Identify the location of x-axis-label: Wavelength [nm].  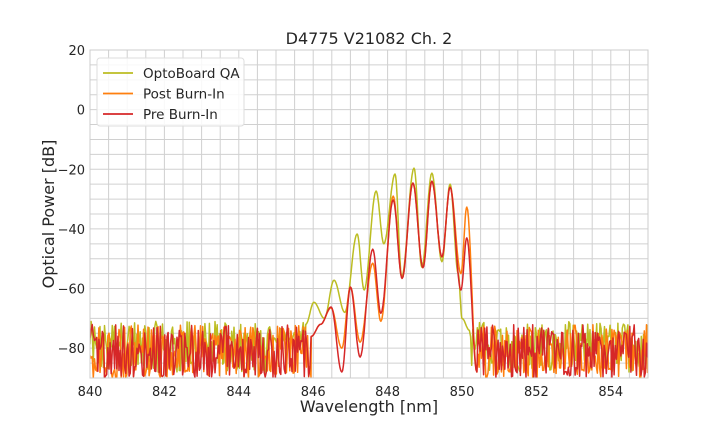
(369, 406).